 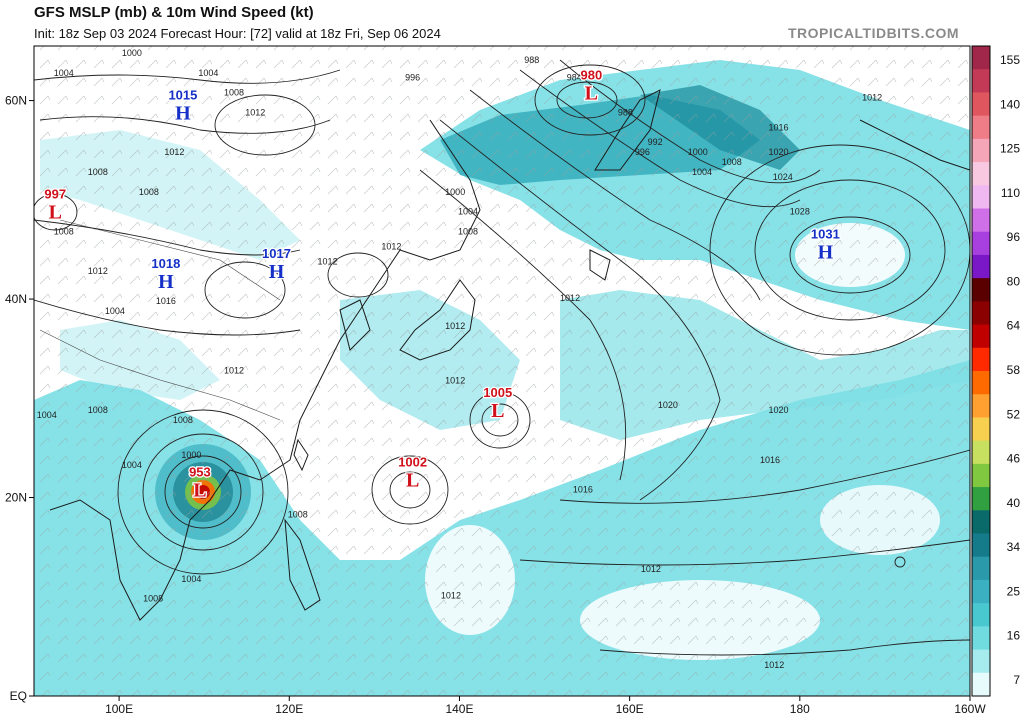 I want to click on isobar-label: 988, so click(x=625, y=112).